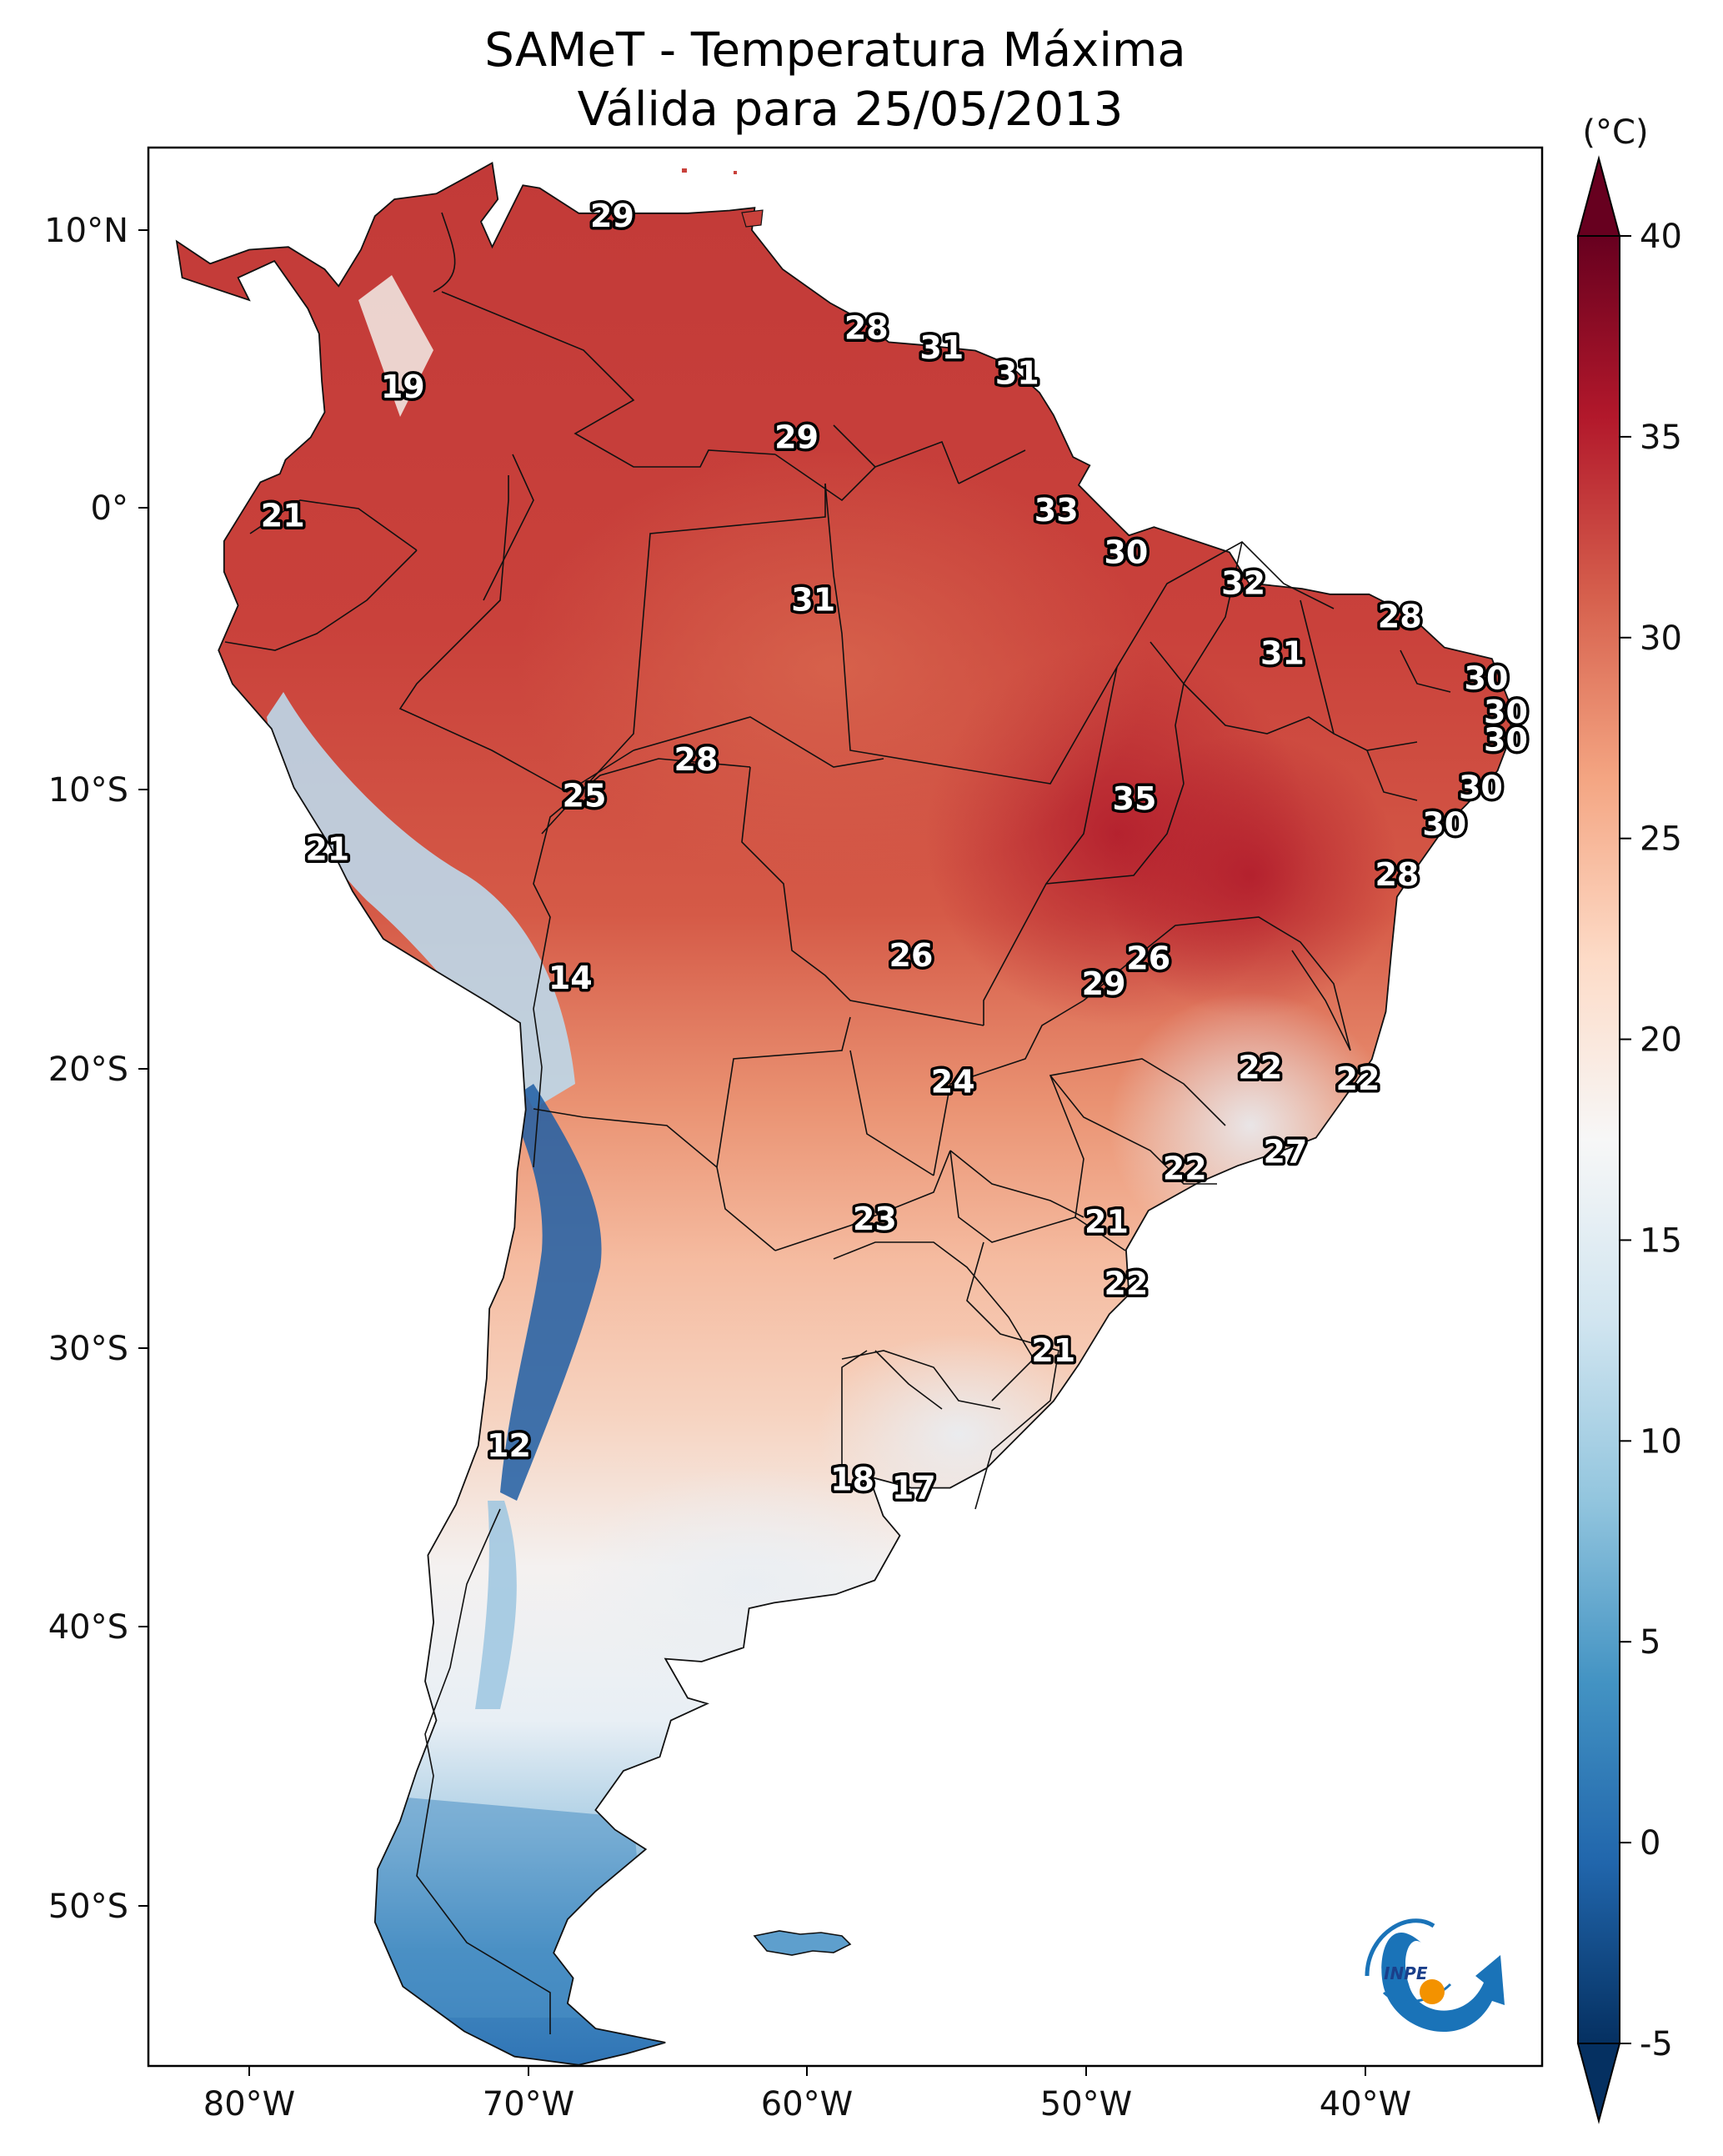  What do you see at coordinates (88, 1069) in the screenshot?
I see `y-tick-label-20s: 20°S` at bounding box center [88, 1069].